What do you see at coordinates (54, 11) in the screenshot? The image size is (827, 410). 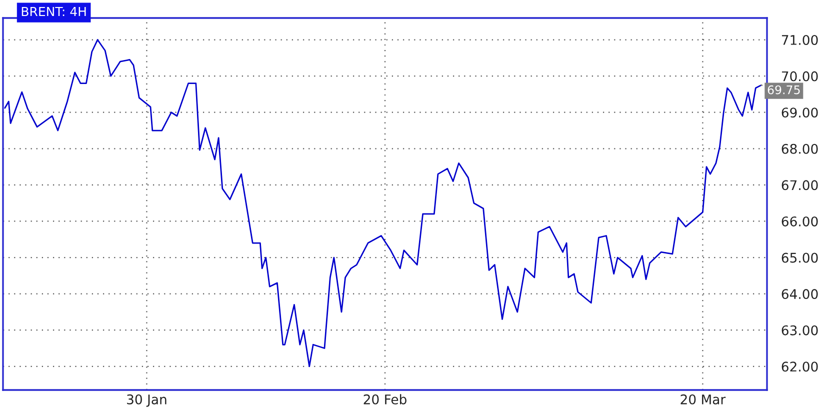 I see `chart-title: BRENT: 4H` at bounding box center [54, 11].